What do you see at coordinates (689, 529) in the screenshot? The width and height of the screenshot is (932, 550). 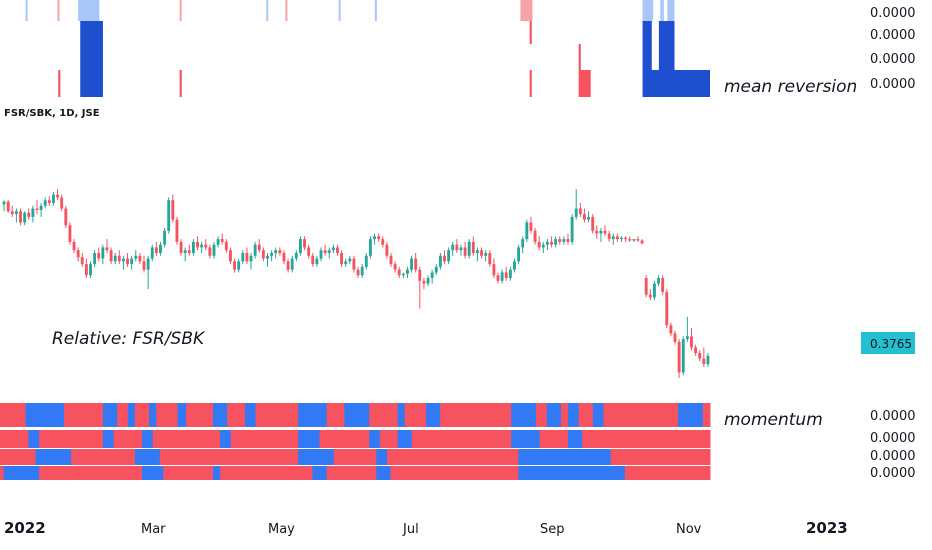 I see `x-tick-nov: Nov` at bounding box center [689, 529].